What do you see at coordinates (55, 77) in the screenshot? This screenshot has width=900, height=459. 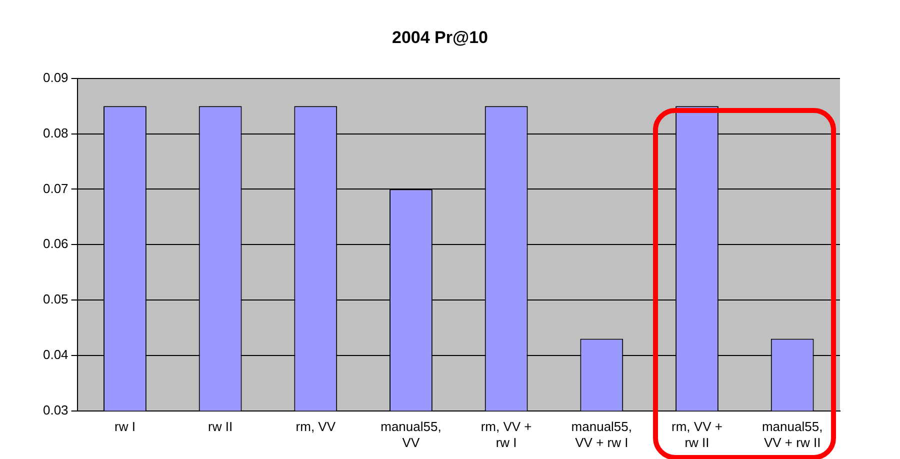 I see `y-tick-label: 0.09` at bounding box center [55, 77].